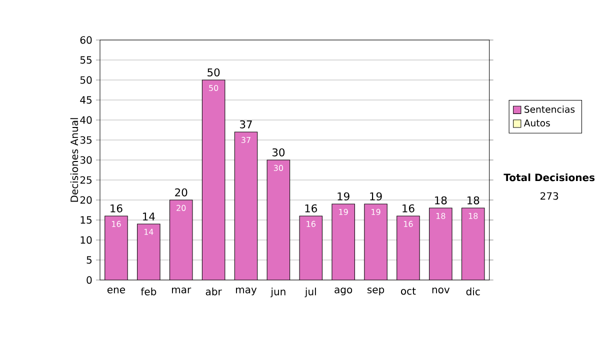 The image size is (600, 340). What do you see at coordinates (246, 139) in the screenshot?
I see `data-label: 37` at bounding box center [246, 139].